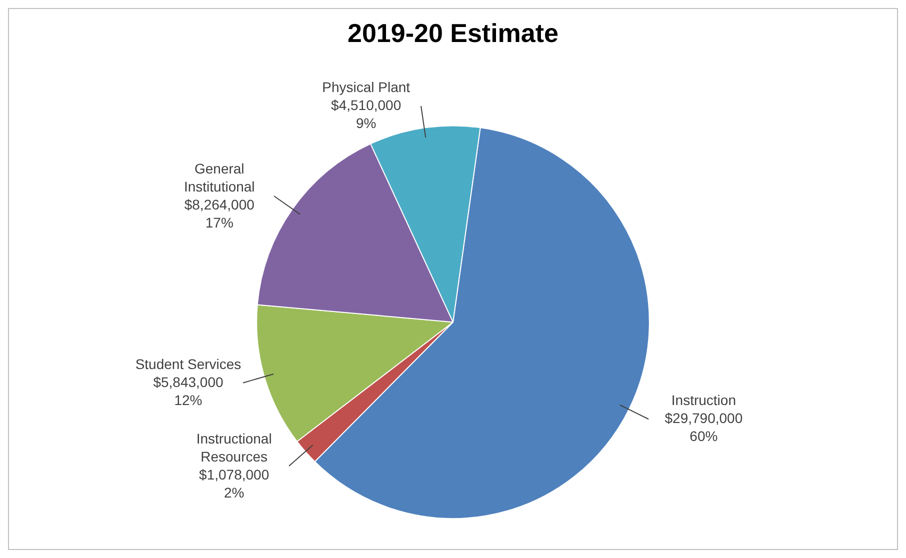  What do you see at coordinates (366, 86) in the screenshot?
I see `slice-label: Physical Plant` at bounding box center [366, 86].